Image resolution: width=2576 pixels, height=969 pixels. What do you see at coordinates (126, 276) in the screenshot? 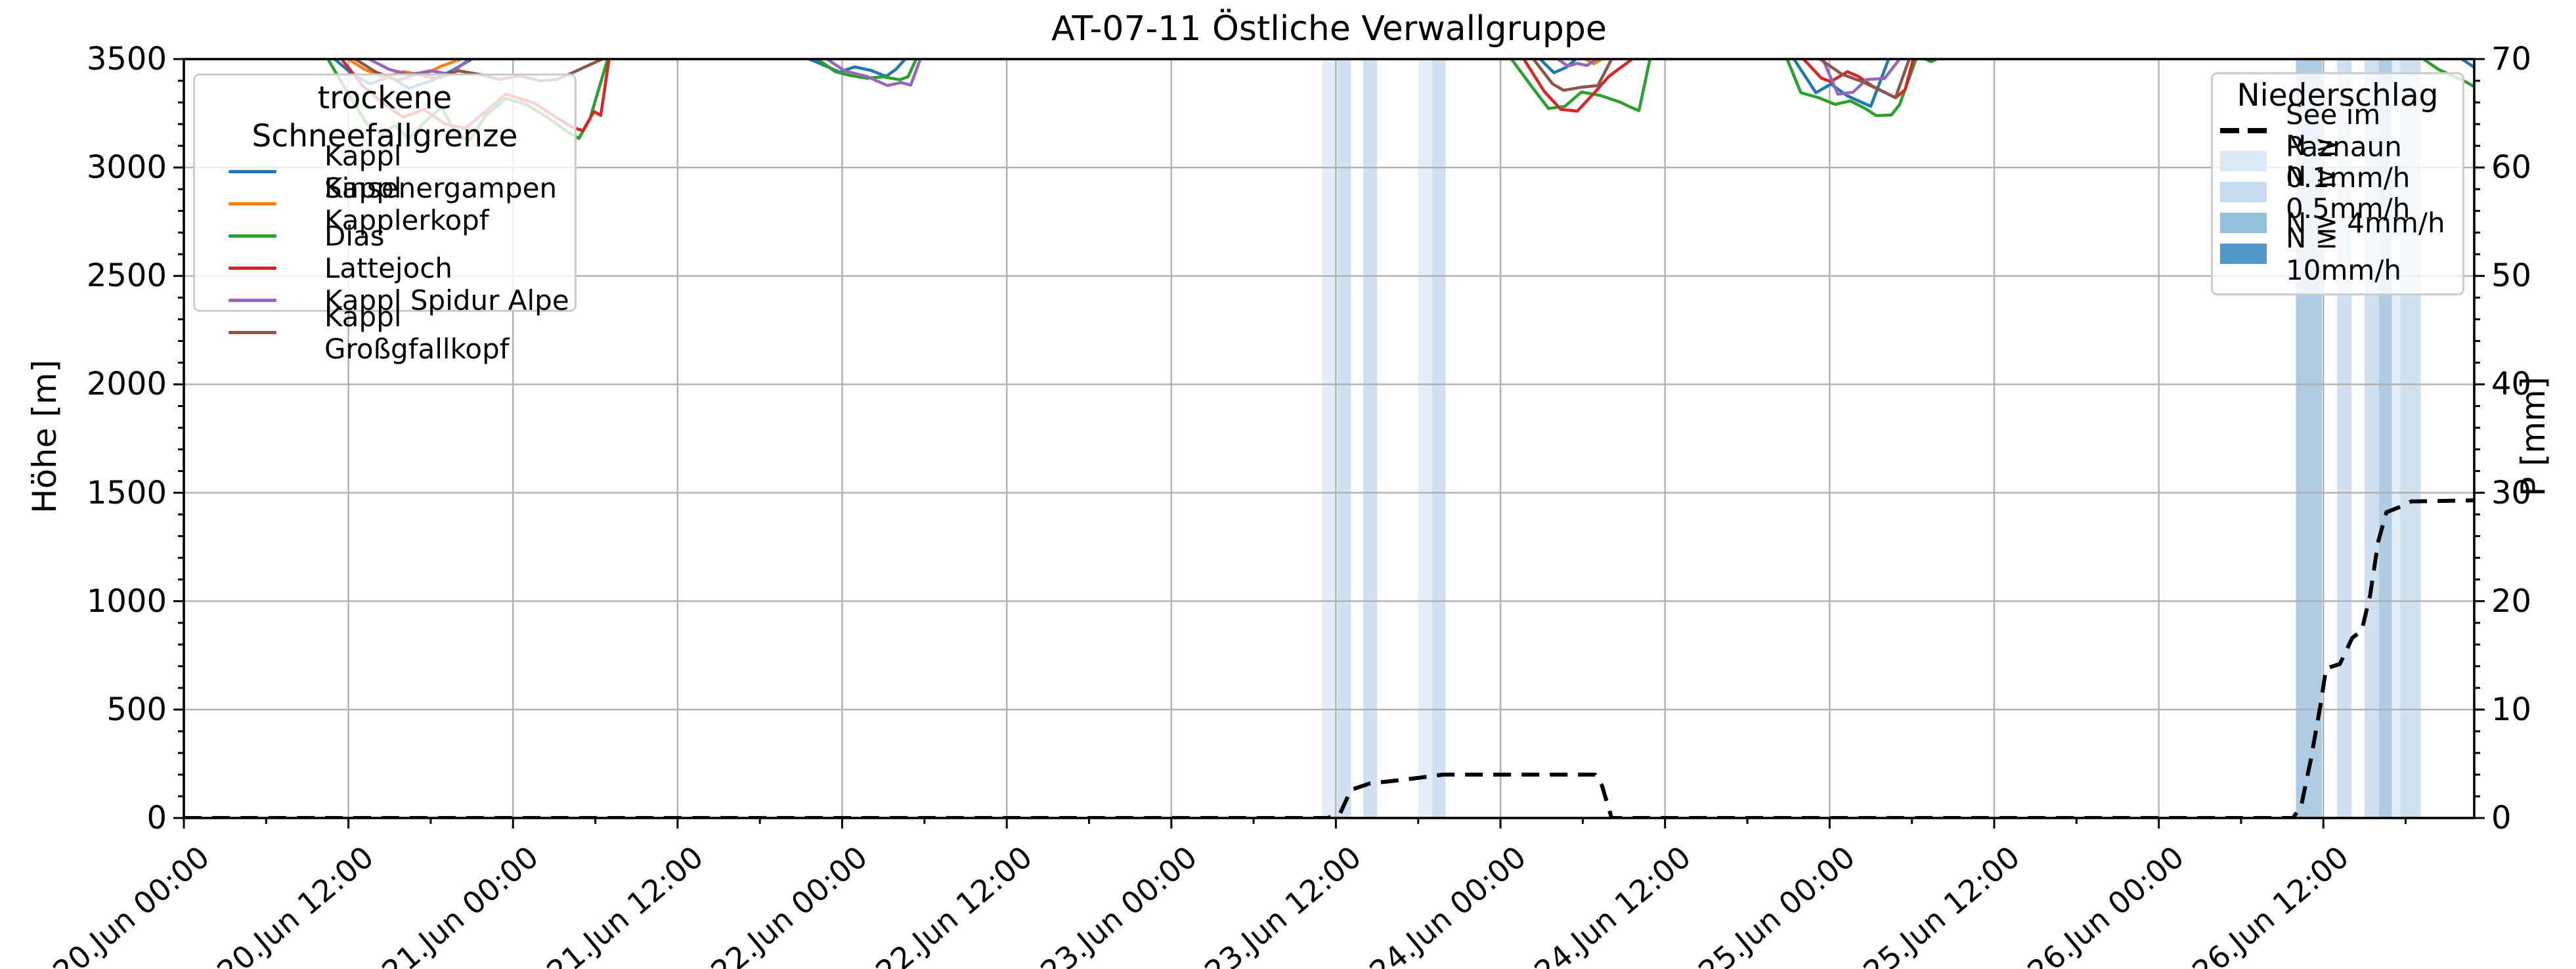
I see `y-tick-label: 2500` at bounding box center [126, 276].